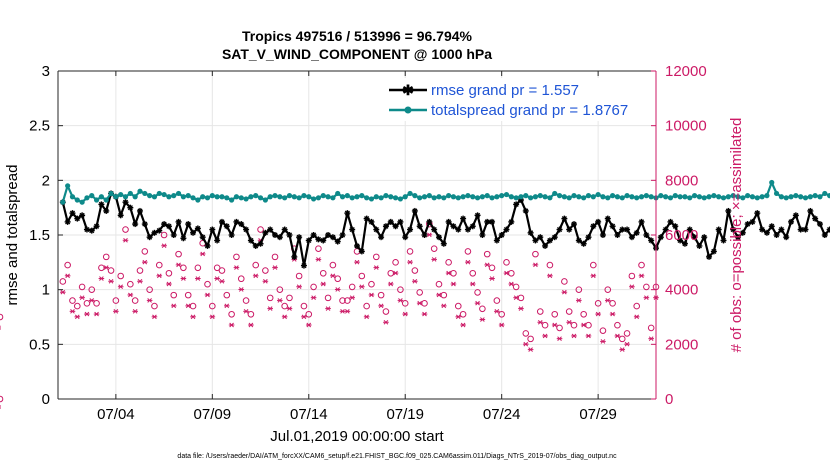  I want to click on chart-title-line1: Tropics 497516 / 513996 = 96.794%, so click(357, 36).